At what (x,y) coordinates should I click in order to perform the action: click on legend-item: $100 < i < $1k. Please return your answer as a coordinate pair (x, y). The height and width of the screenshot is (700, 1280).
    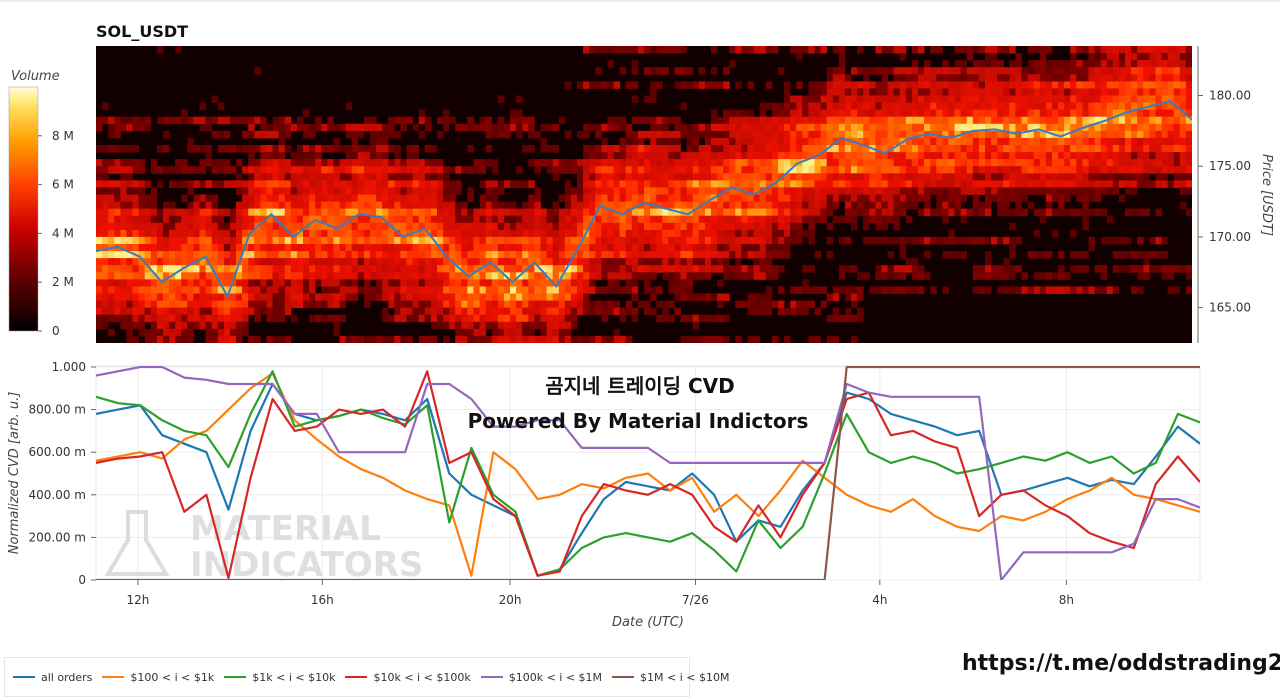
    Looking at the image, I should click on (158, 677).